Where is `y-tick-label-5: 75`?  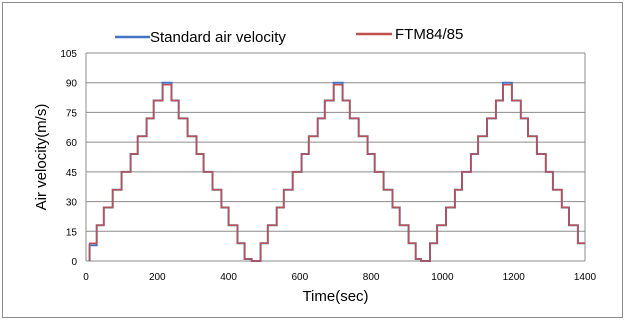
y-tick-label-5: 75 is located at coordinates (72, 113).